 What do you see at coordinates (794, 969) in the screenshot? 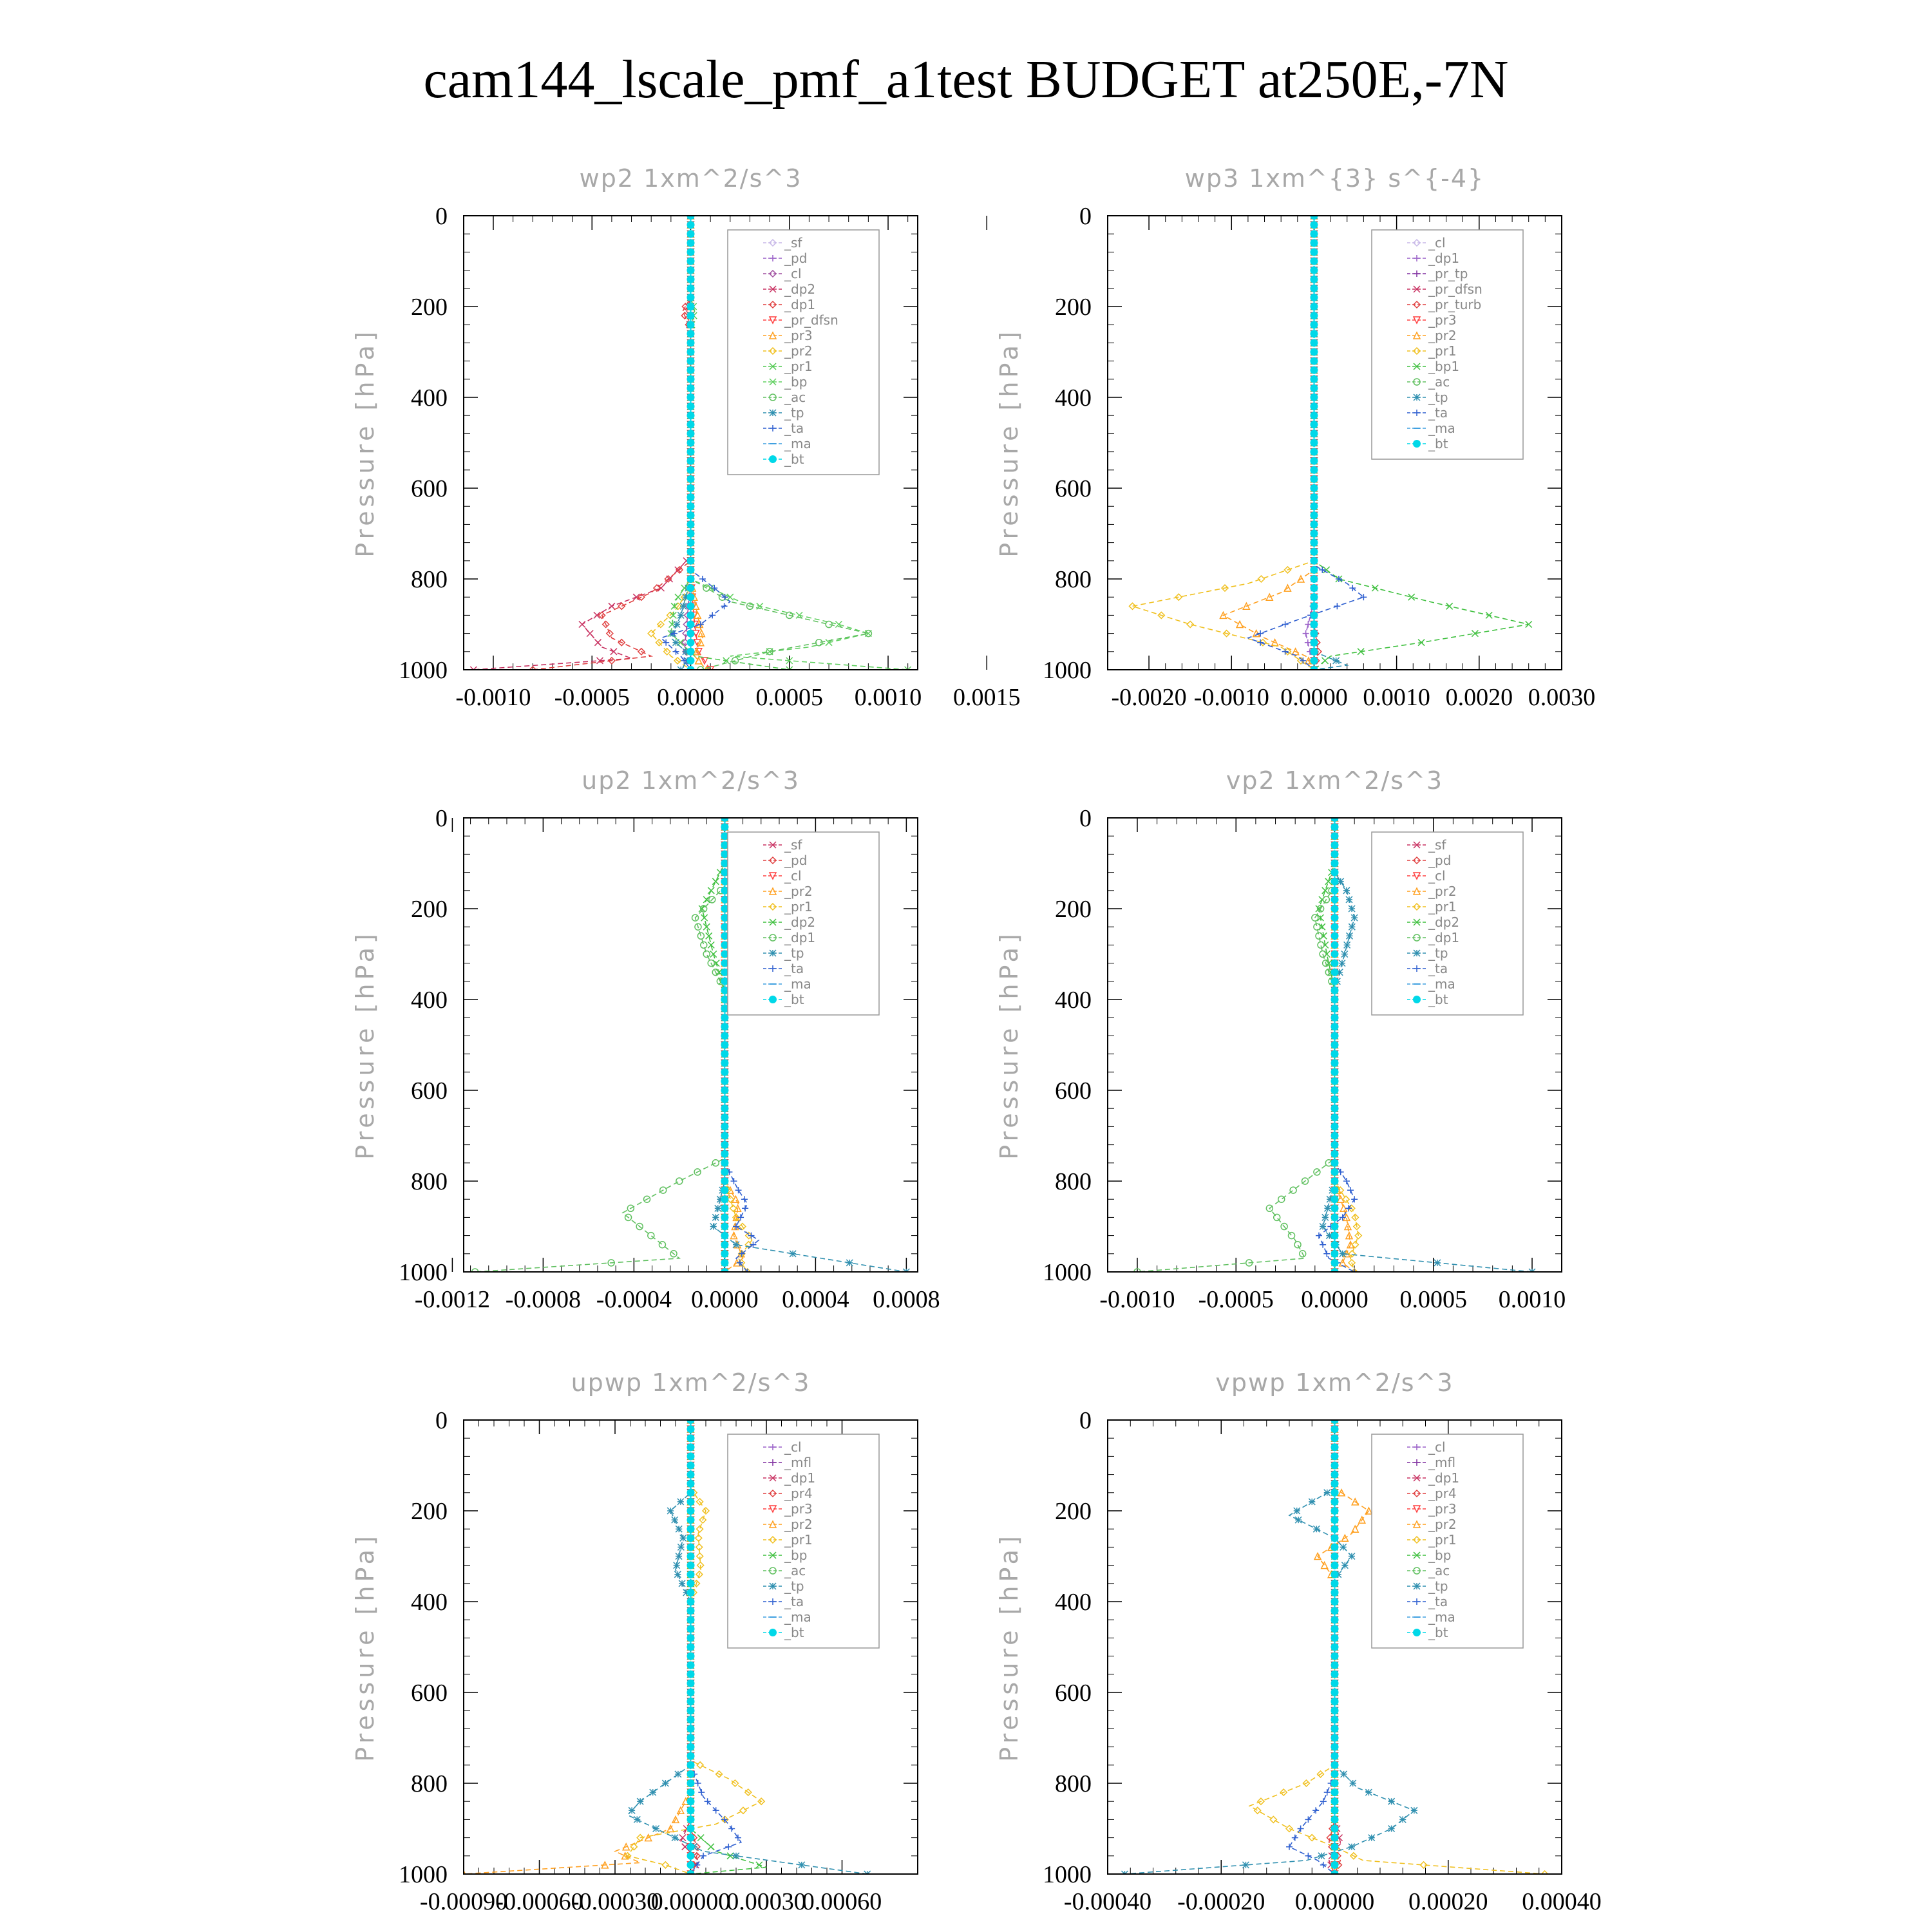
I see `legend-label-up2-ta: _ta` at bounding box center [794, 969].